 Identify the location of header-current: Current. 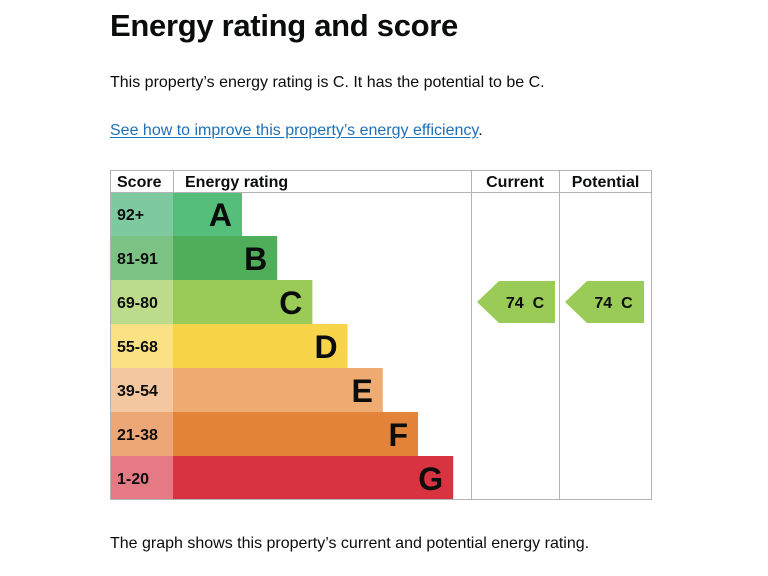
(515, 182).